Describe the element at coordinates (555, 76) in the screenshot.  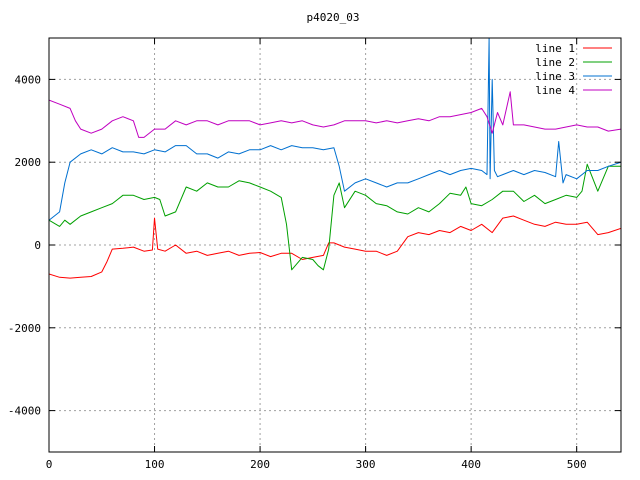
I see `legend-label-3: line 3` at that location.